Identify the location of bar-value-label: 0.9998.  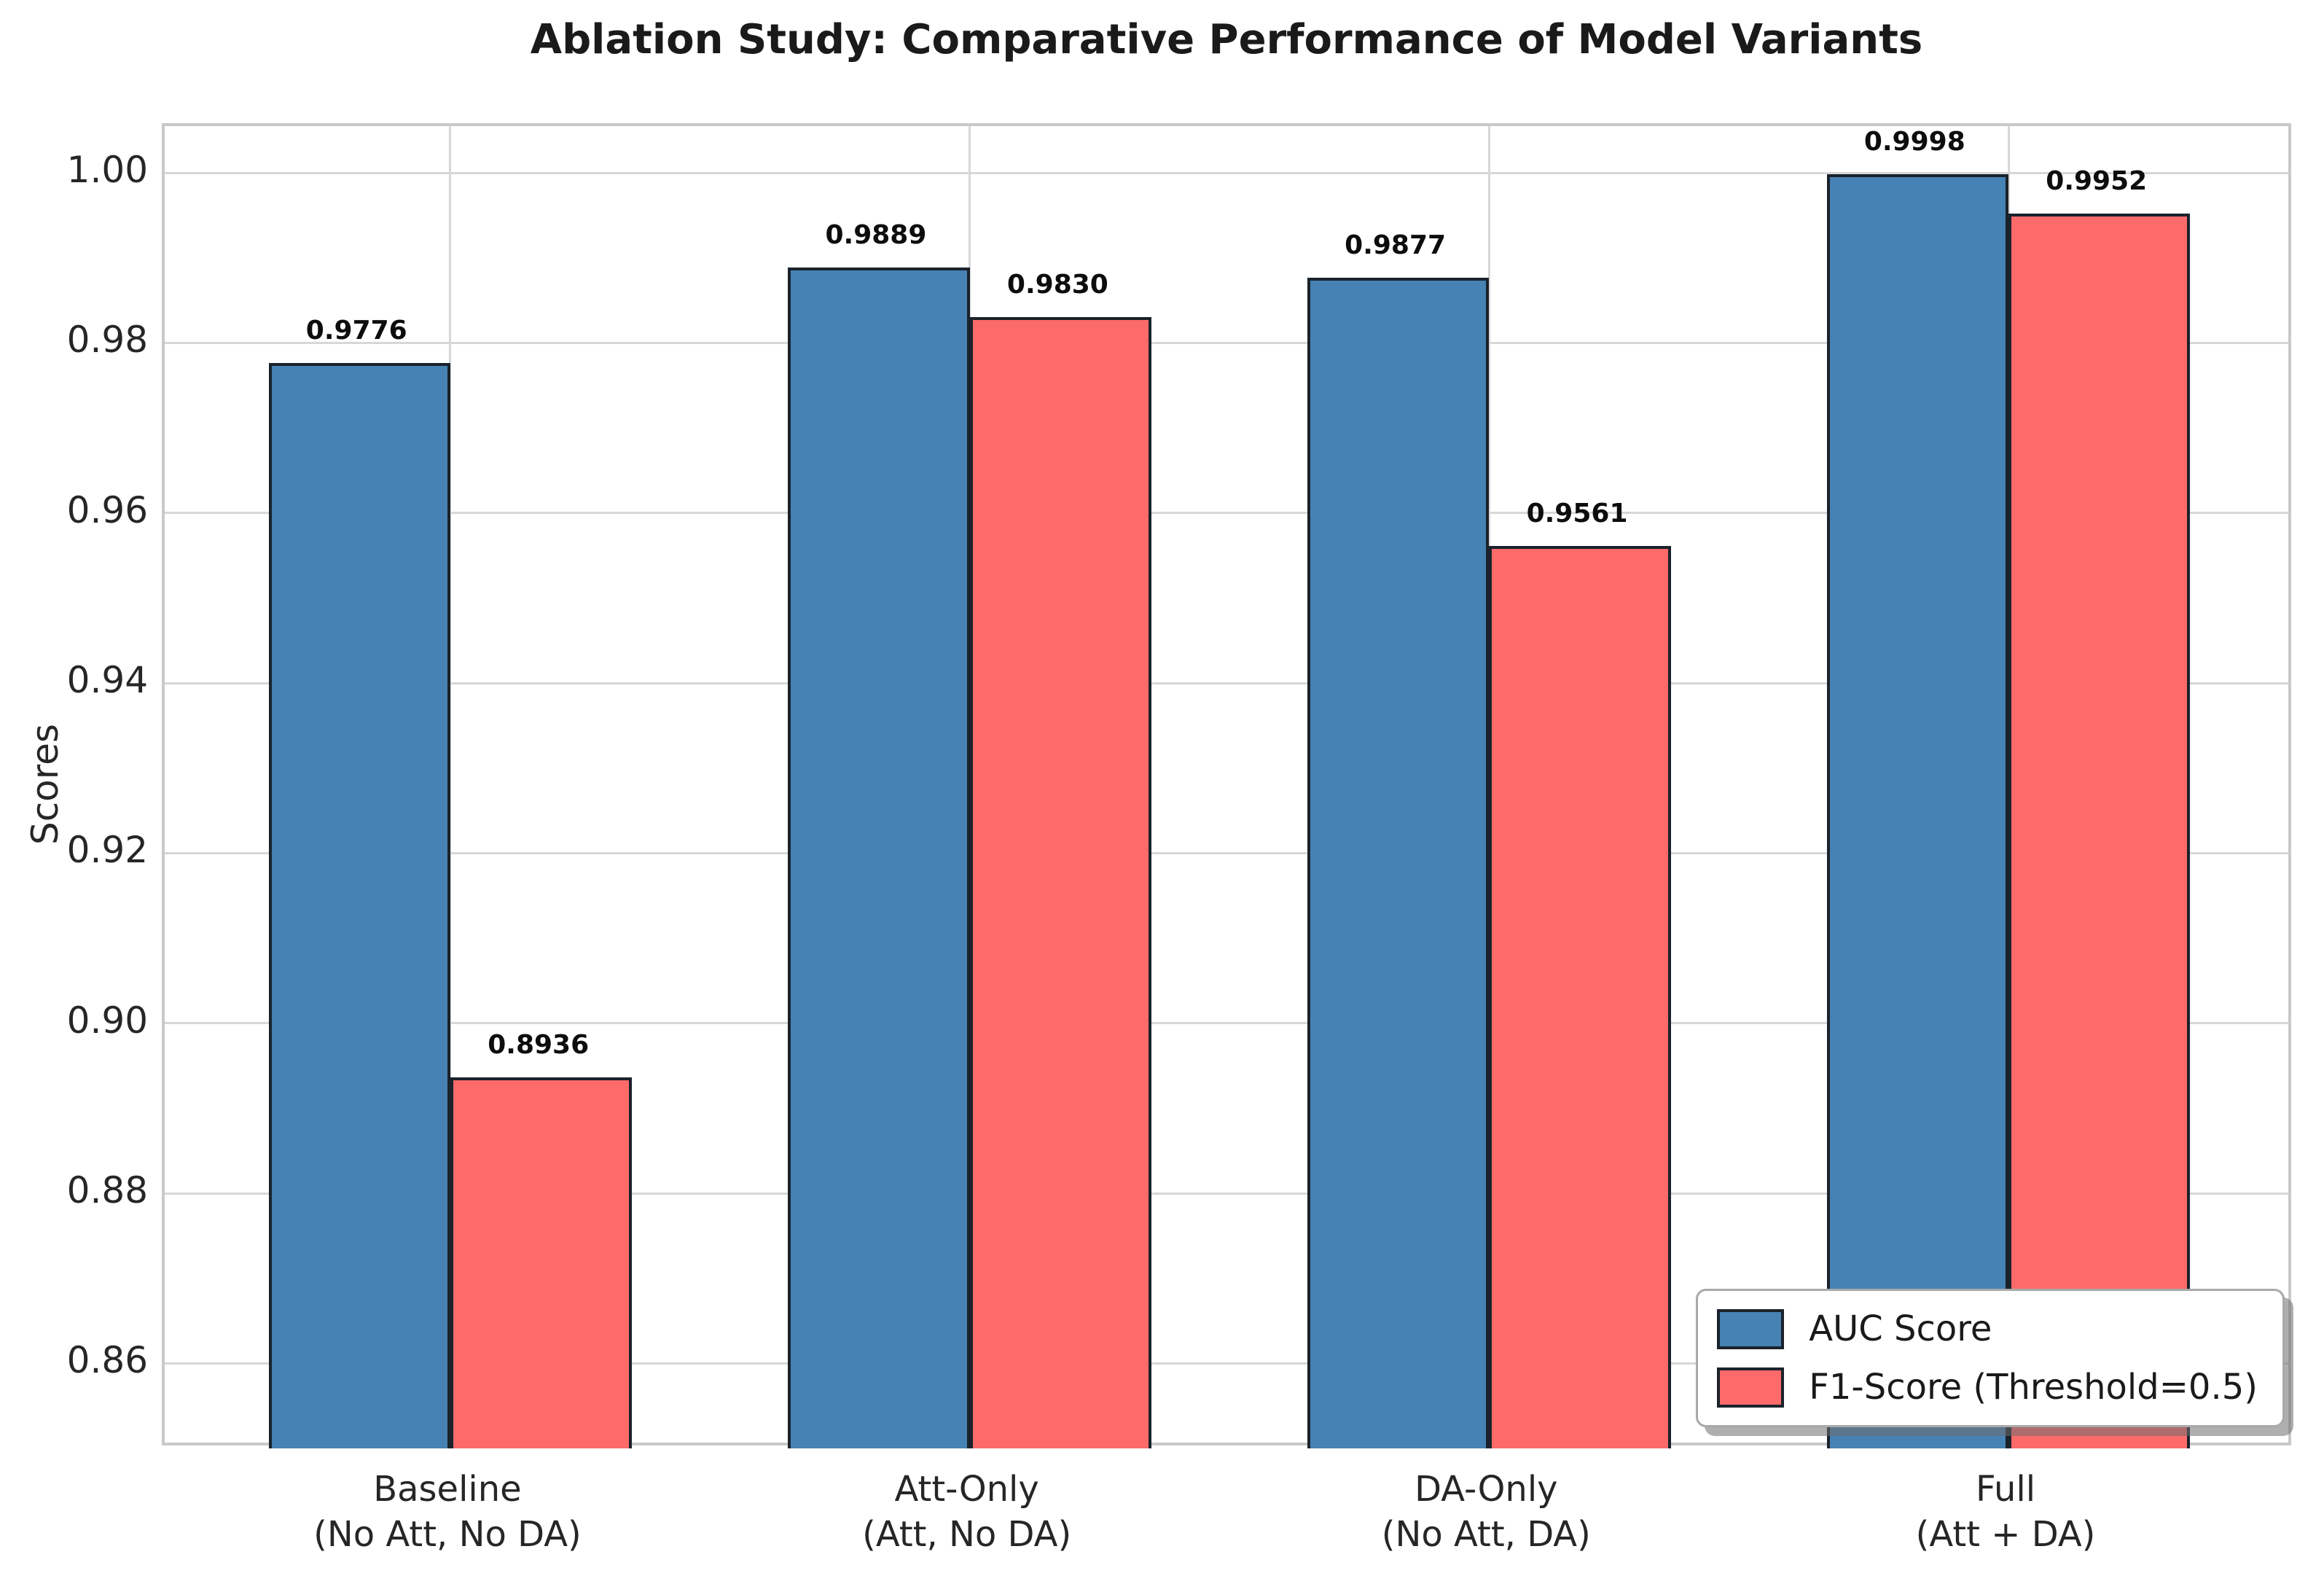
(1914, 142).